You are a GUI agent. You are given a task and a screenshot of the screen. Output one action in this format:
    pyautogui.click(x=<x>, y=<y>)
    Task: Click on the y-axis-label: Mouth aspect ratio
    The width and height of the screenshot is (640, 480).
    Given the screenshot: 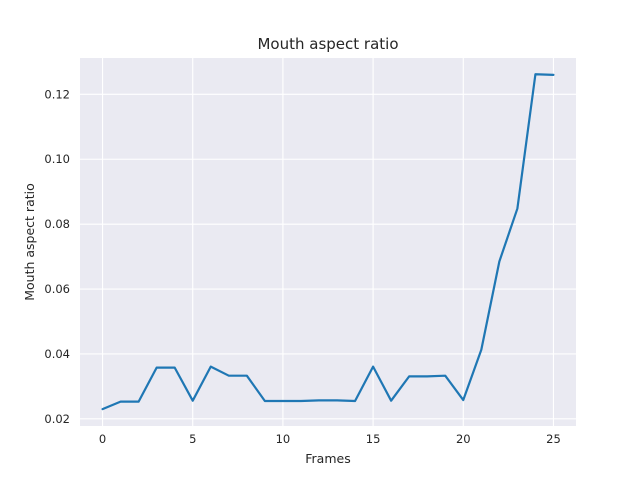 What is the action you would take?
    pyautogui.click(x=29, y=242)
    